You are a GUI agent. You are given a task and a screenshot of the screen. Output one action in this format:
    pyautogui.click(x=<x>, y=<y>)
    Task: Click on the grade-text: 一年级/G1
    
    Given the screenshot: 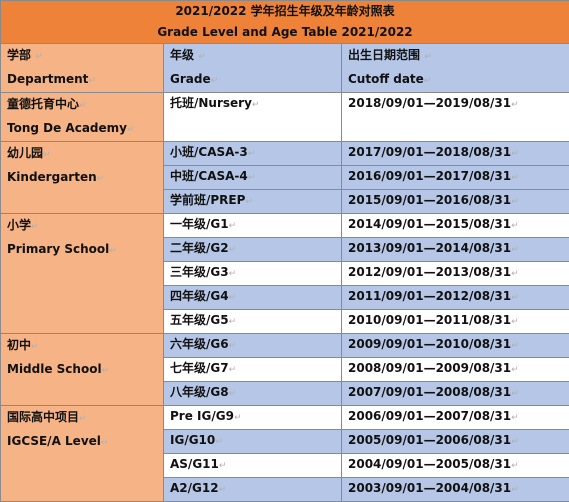 What is the action you would take?
    pyautogui.click(x=199, y=224)
    